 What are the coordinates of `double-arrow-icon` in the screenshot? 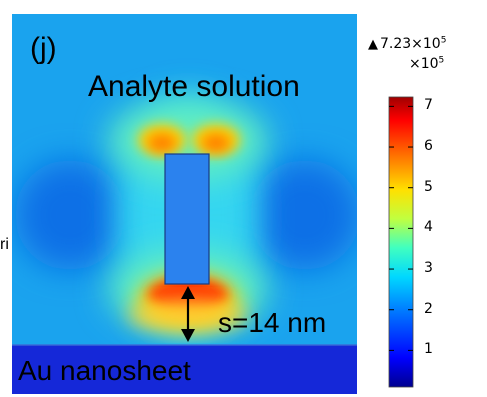 It's located at (188, 314).